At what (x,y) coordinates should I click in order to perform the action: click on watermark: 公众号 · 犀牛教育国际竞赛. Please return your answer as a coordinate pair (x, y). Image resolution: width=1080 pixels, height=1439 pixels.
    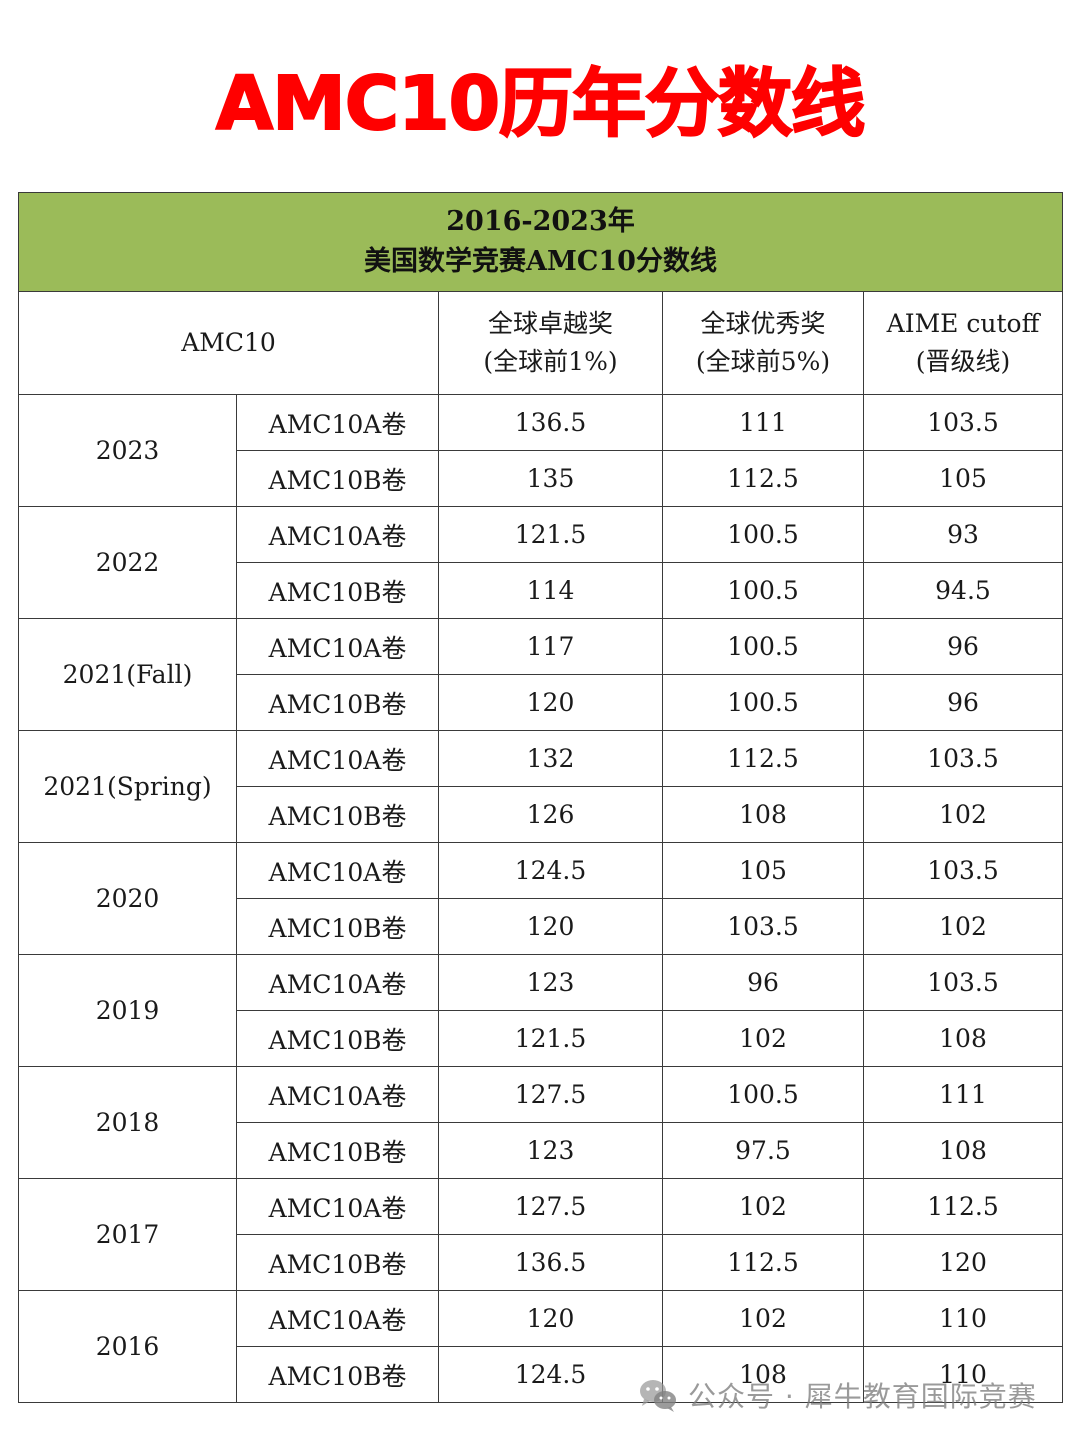
    Looking at the image, I should click on (837, 1395).